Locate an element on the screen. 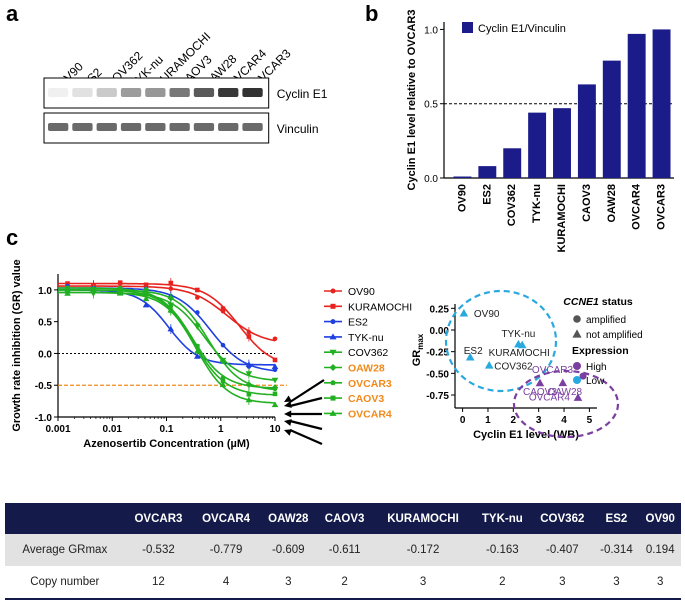 Image resolution: width=685 pixels, height=600 pixels. scatter-point-label-ovcar3: OVCAR3 is located at coordinates (553, 370).